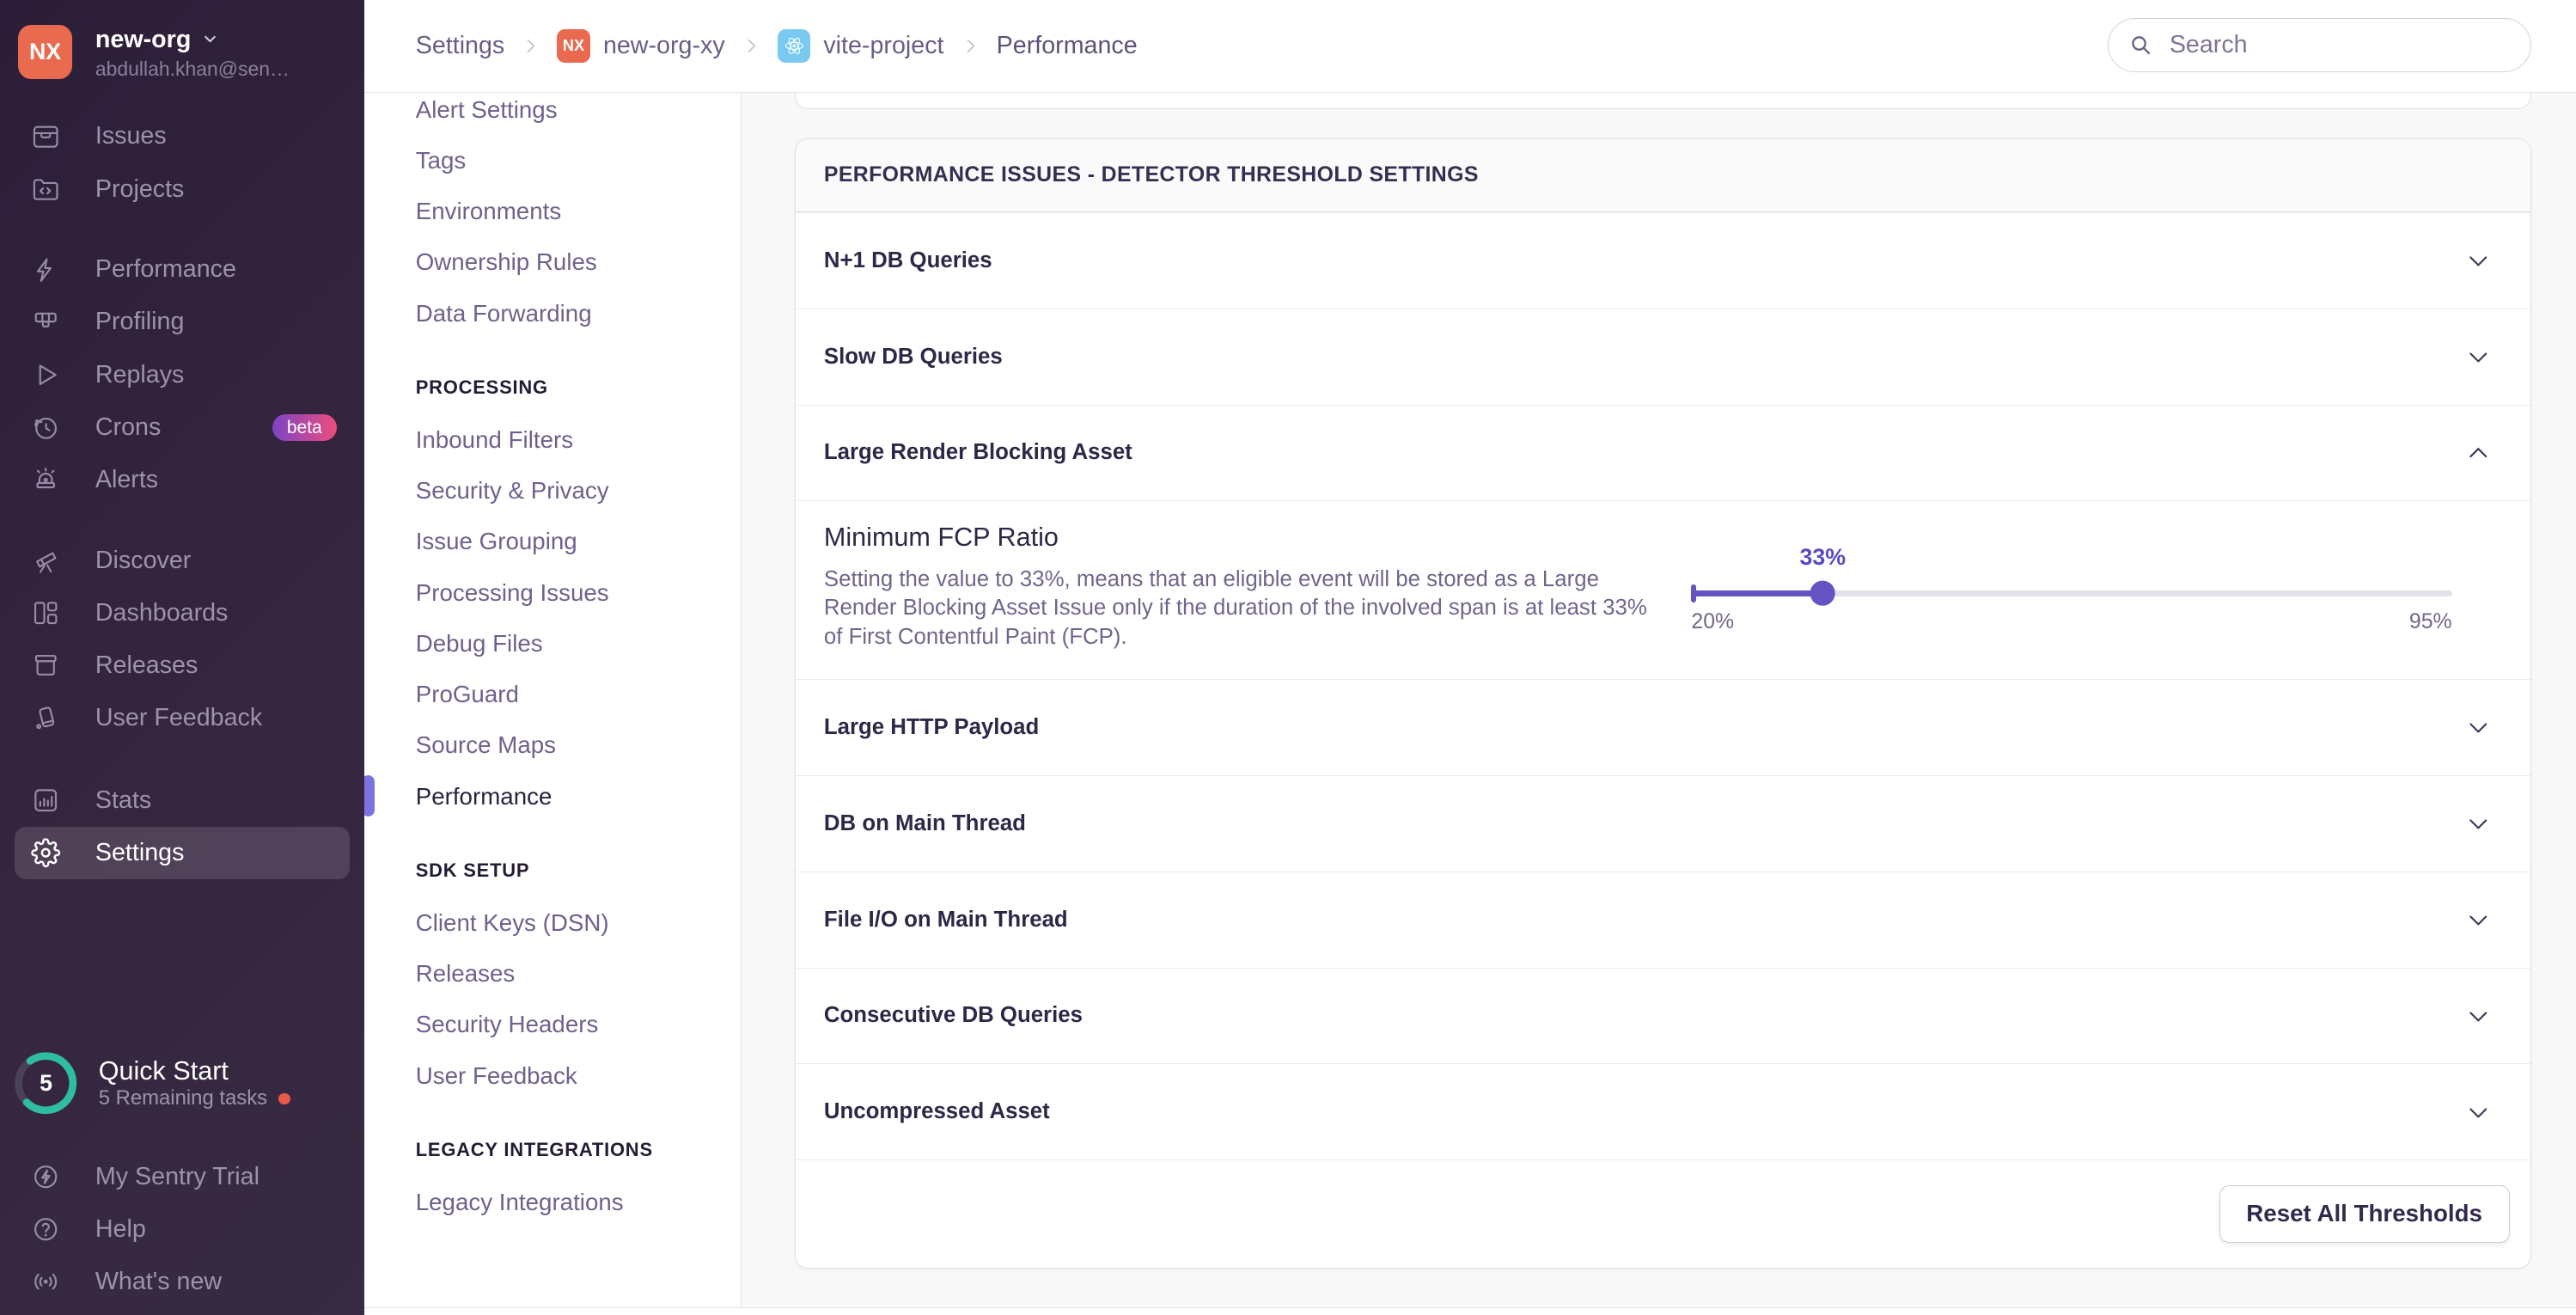 This screenshot has width=2576, height=1315. I want to click on accordion-row-large-render-blocking-asset: Large Render Blocking Asset, so click(1663, 452).